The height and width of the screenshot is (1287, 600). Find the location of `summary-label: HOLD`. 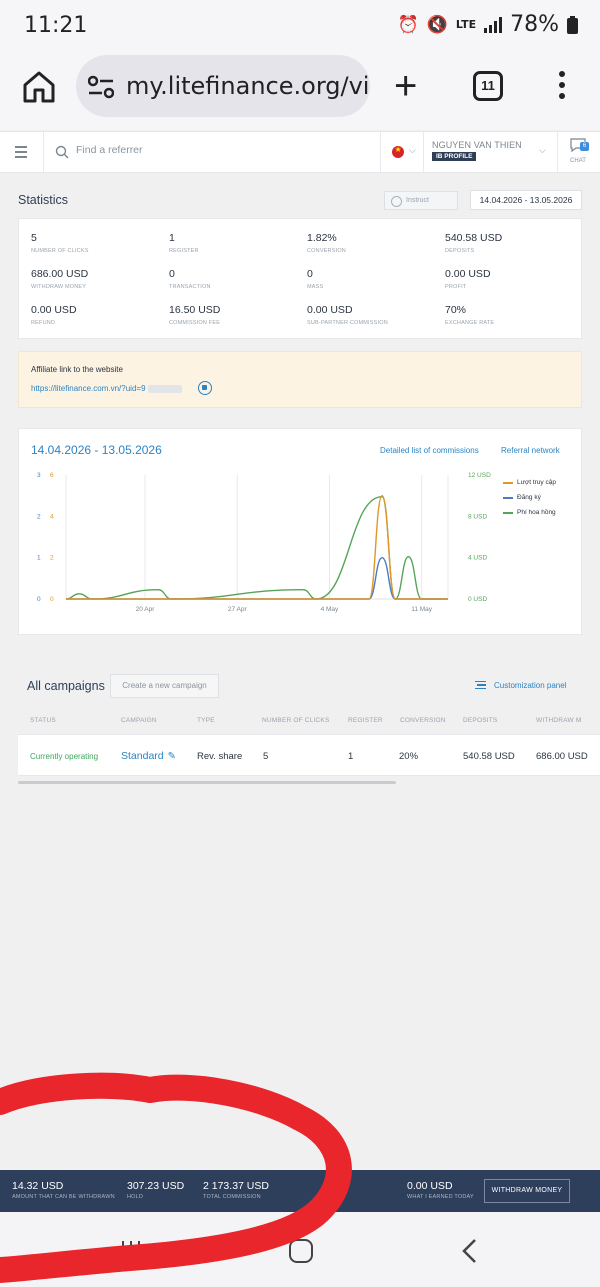

summary-label: HOLD is located at coordinates (135, 1197).